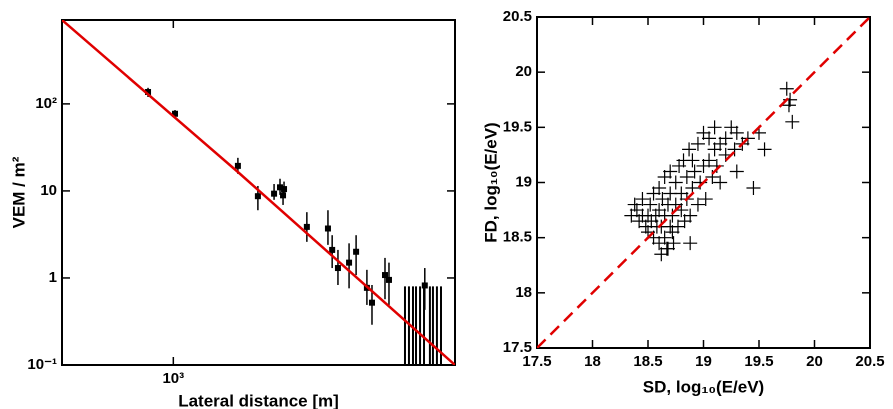  I want to click on y-tick-label: 20, so click(523, 71).